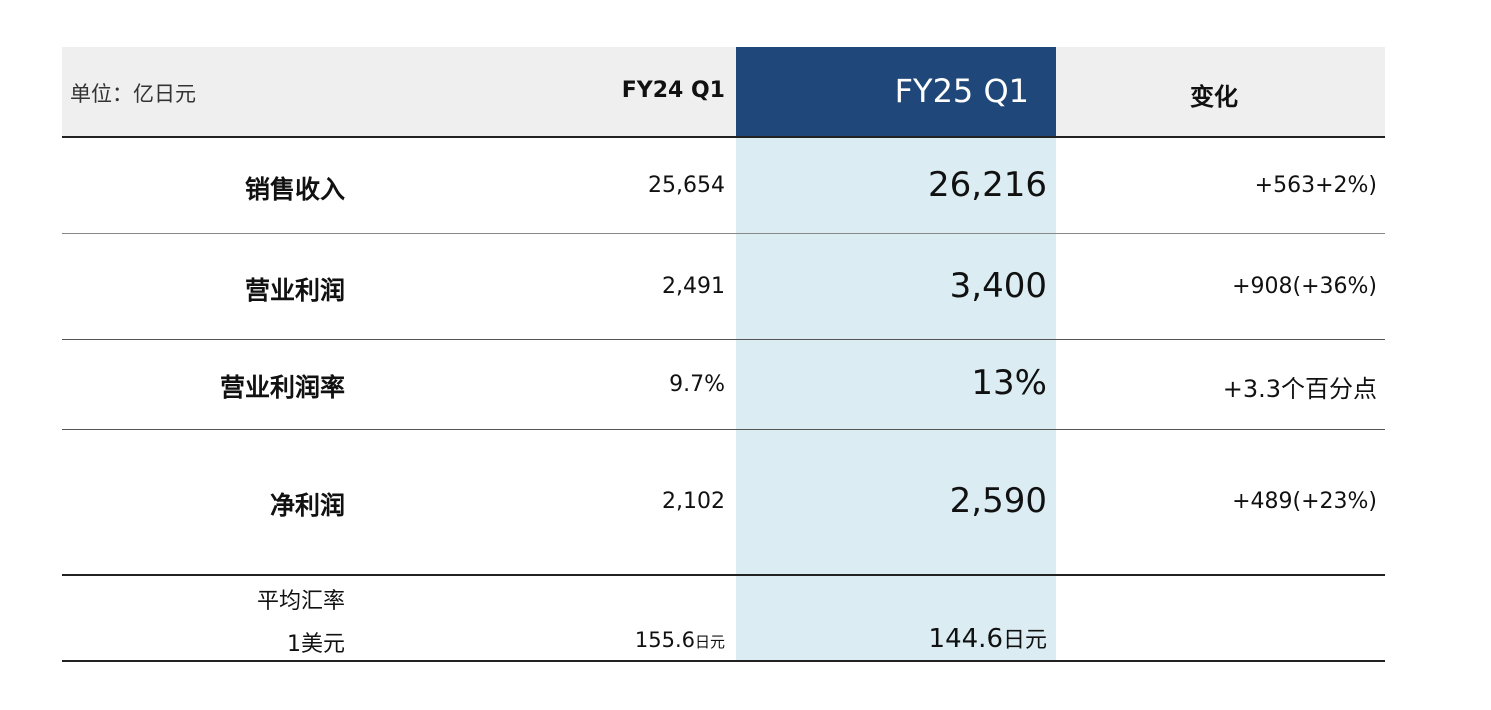 This screenshot has width=1491, height=710. Describe the element at coordinates (697, 384) in the screenshot. I see `fy24-value: 9.7%` at that location.